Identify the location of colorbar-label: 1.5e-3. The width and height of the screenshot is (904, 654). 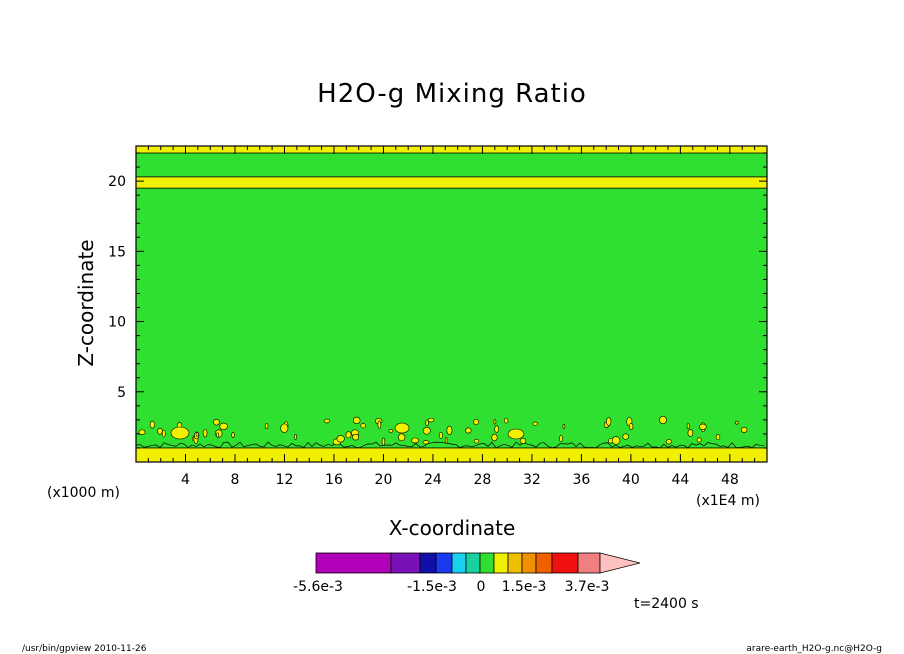
(524, 587).